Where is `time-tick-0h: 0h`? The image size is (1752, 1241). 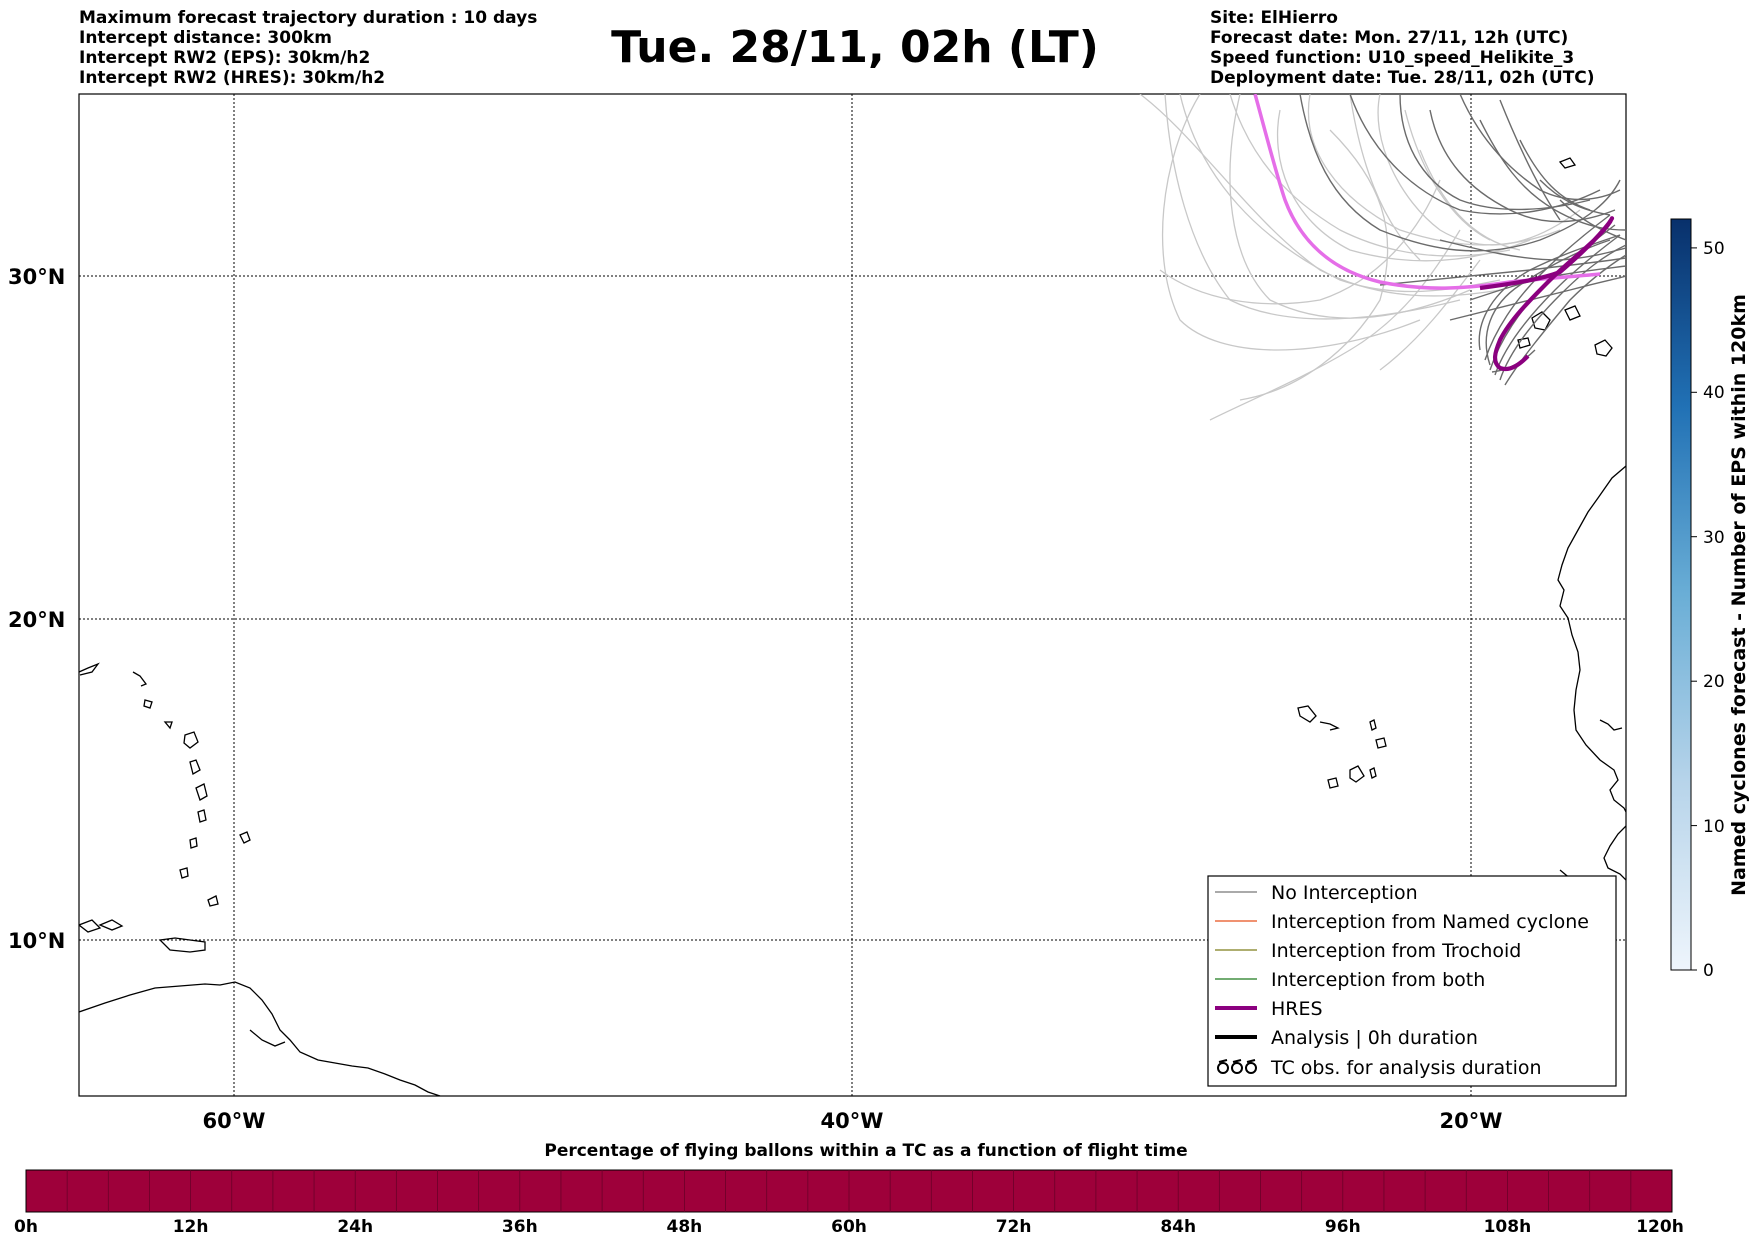
time-tick-0h: 0h is located at coordinates (26, 1227).